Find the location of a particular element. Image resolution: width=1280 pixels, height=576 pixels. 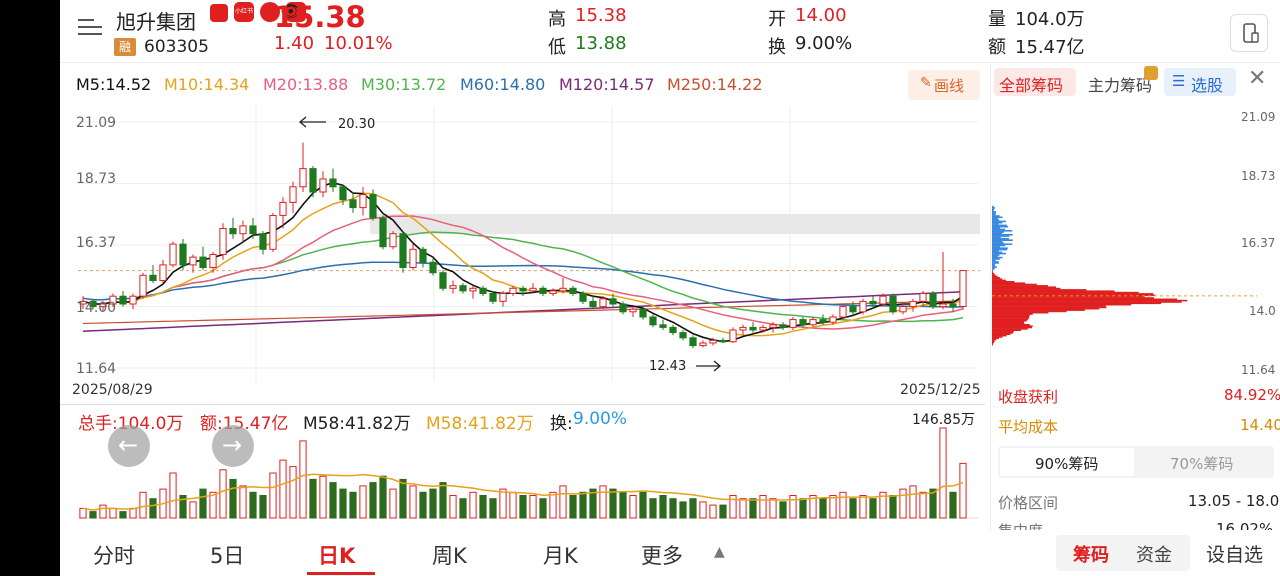

total-hand: 总手:104.0万 is located at coordinates (131, 424).